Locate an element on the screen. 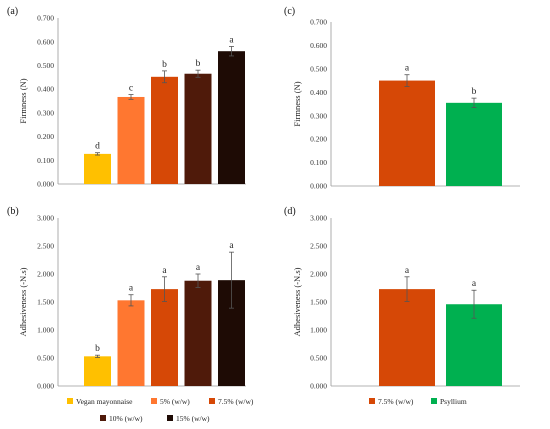  legend-entry: 15% (w/w) is located at coordinates (193, 418).